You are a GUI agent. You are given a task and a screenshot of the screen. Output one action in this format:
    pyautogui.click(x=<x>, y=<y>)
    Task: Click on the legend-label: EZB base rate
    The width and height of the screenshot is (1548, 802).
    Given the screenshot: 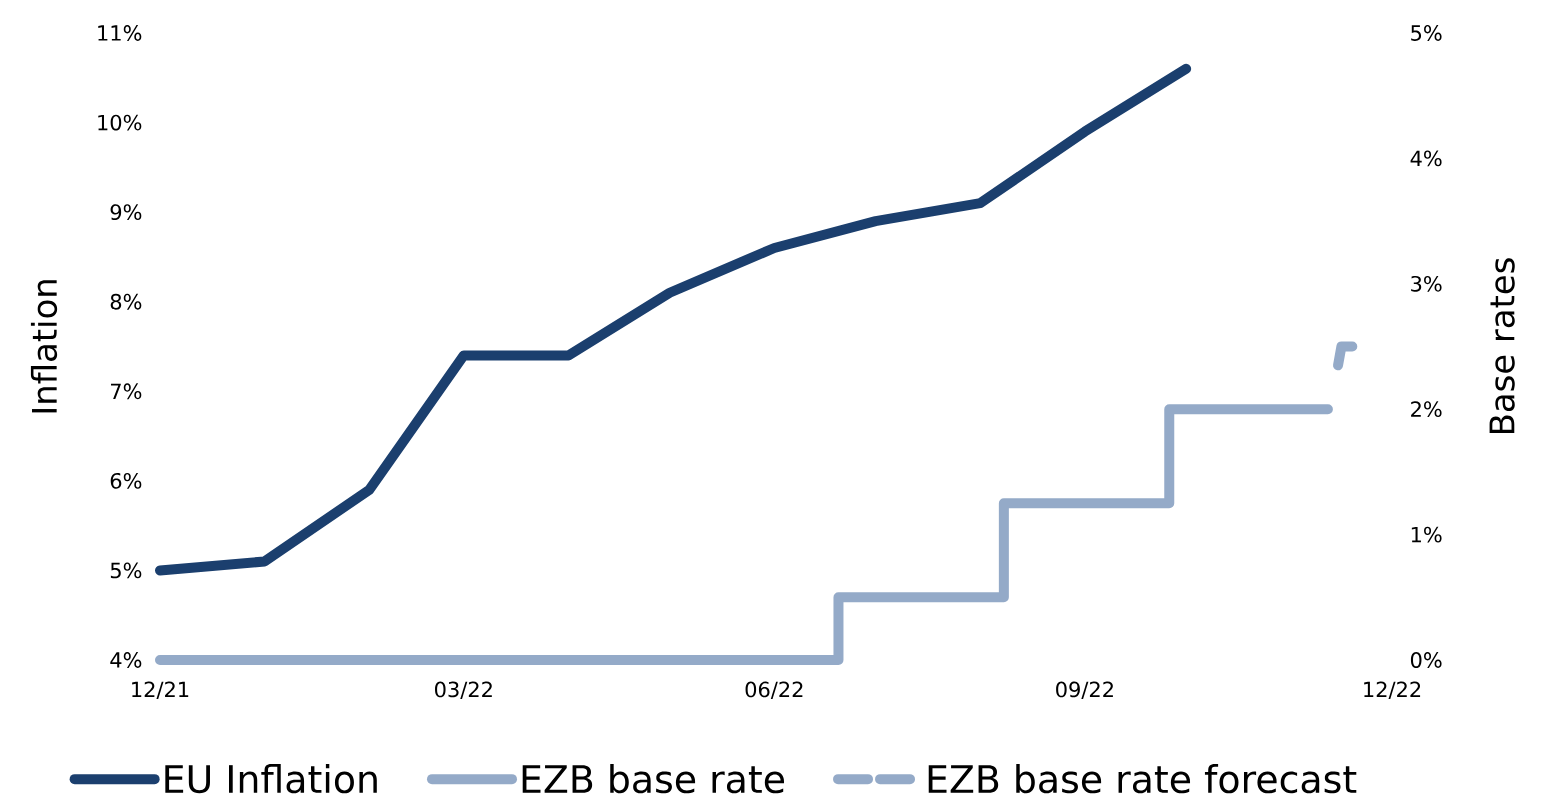 What is the action you would take?
    pyautogui.click(x=653, y=779)
    